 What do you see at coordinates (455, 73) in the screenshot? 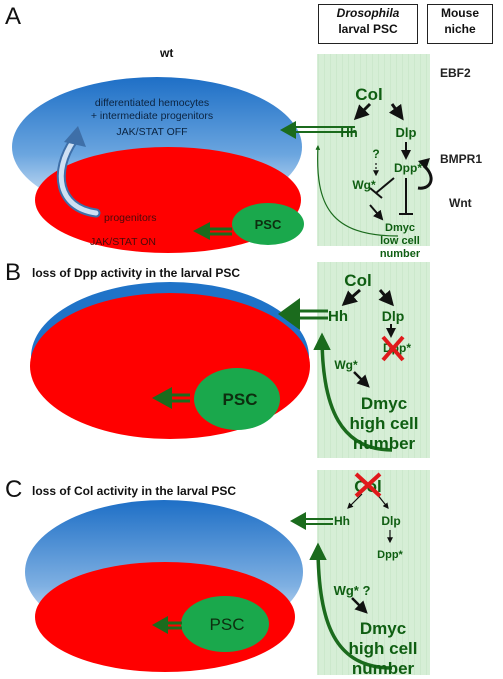
I see `mouse-factor-ebf2: EBF2` at bounding box center [455, 73].